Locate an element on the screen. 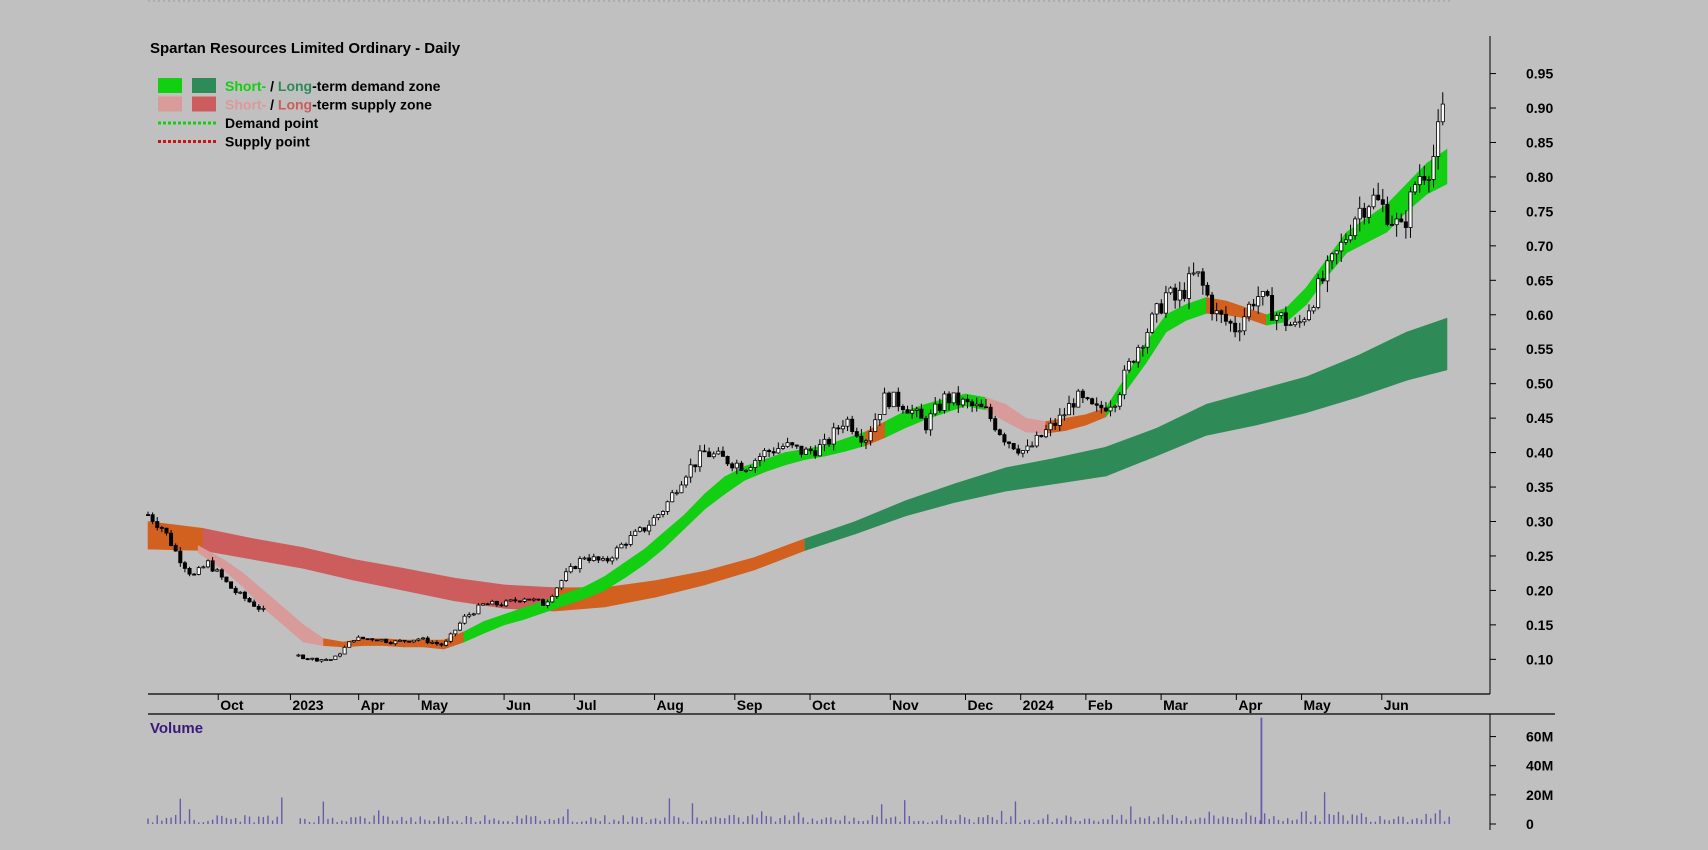  x-tick-label: Feb is located at coordinates (1100, 705).